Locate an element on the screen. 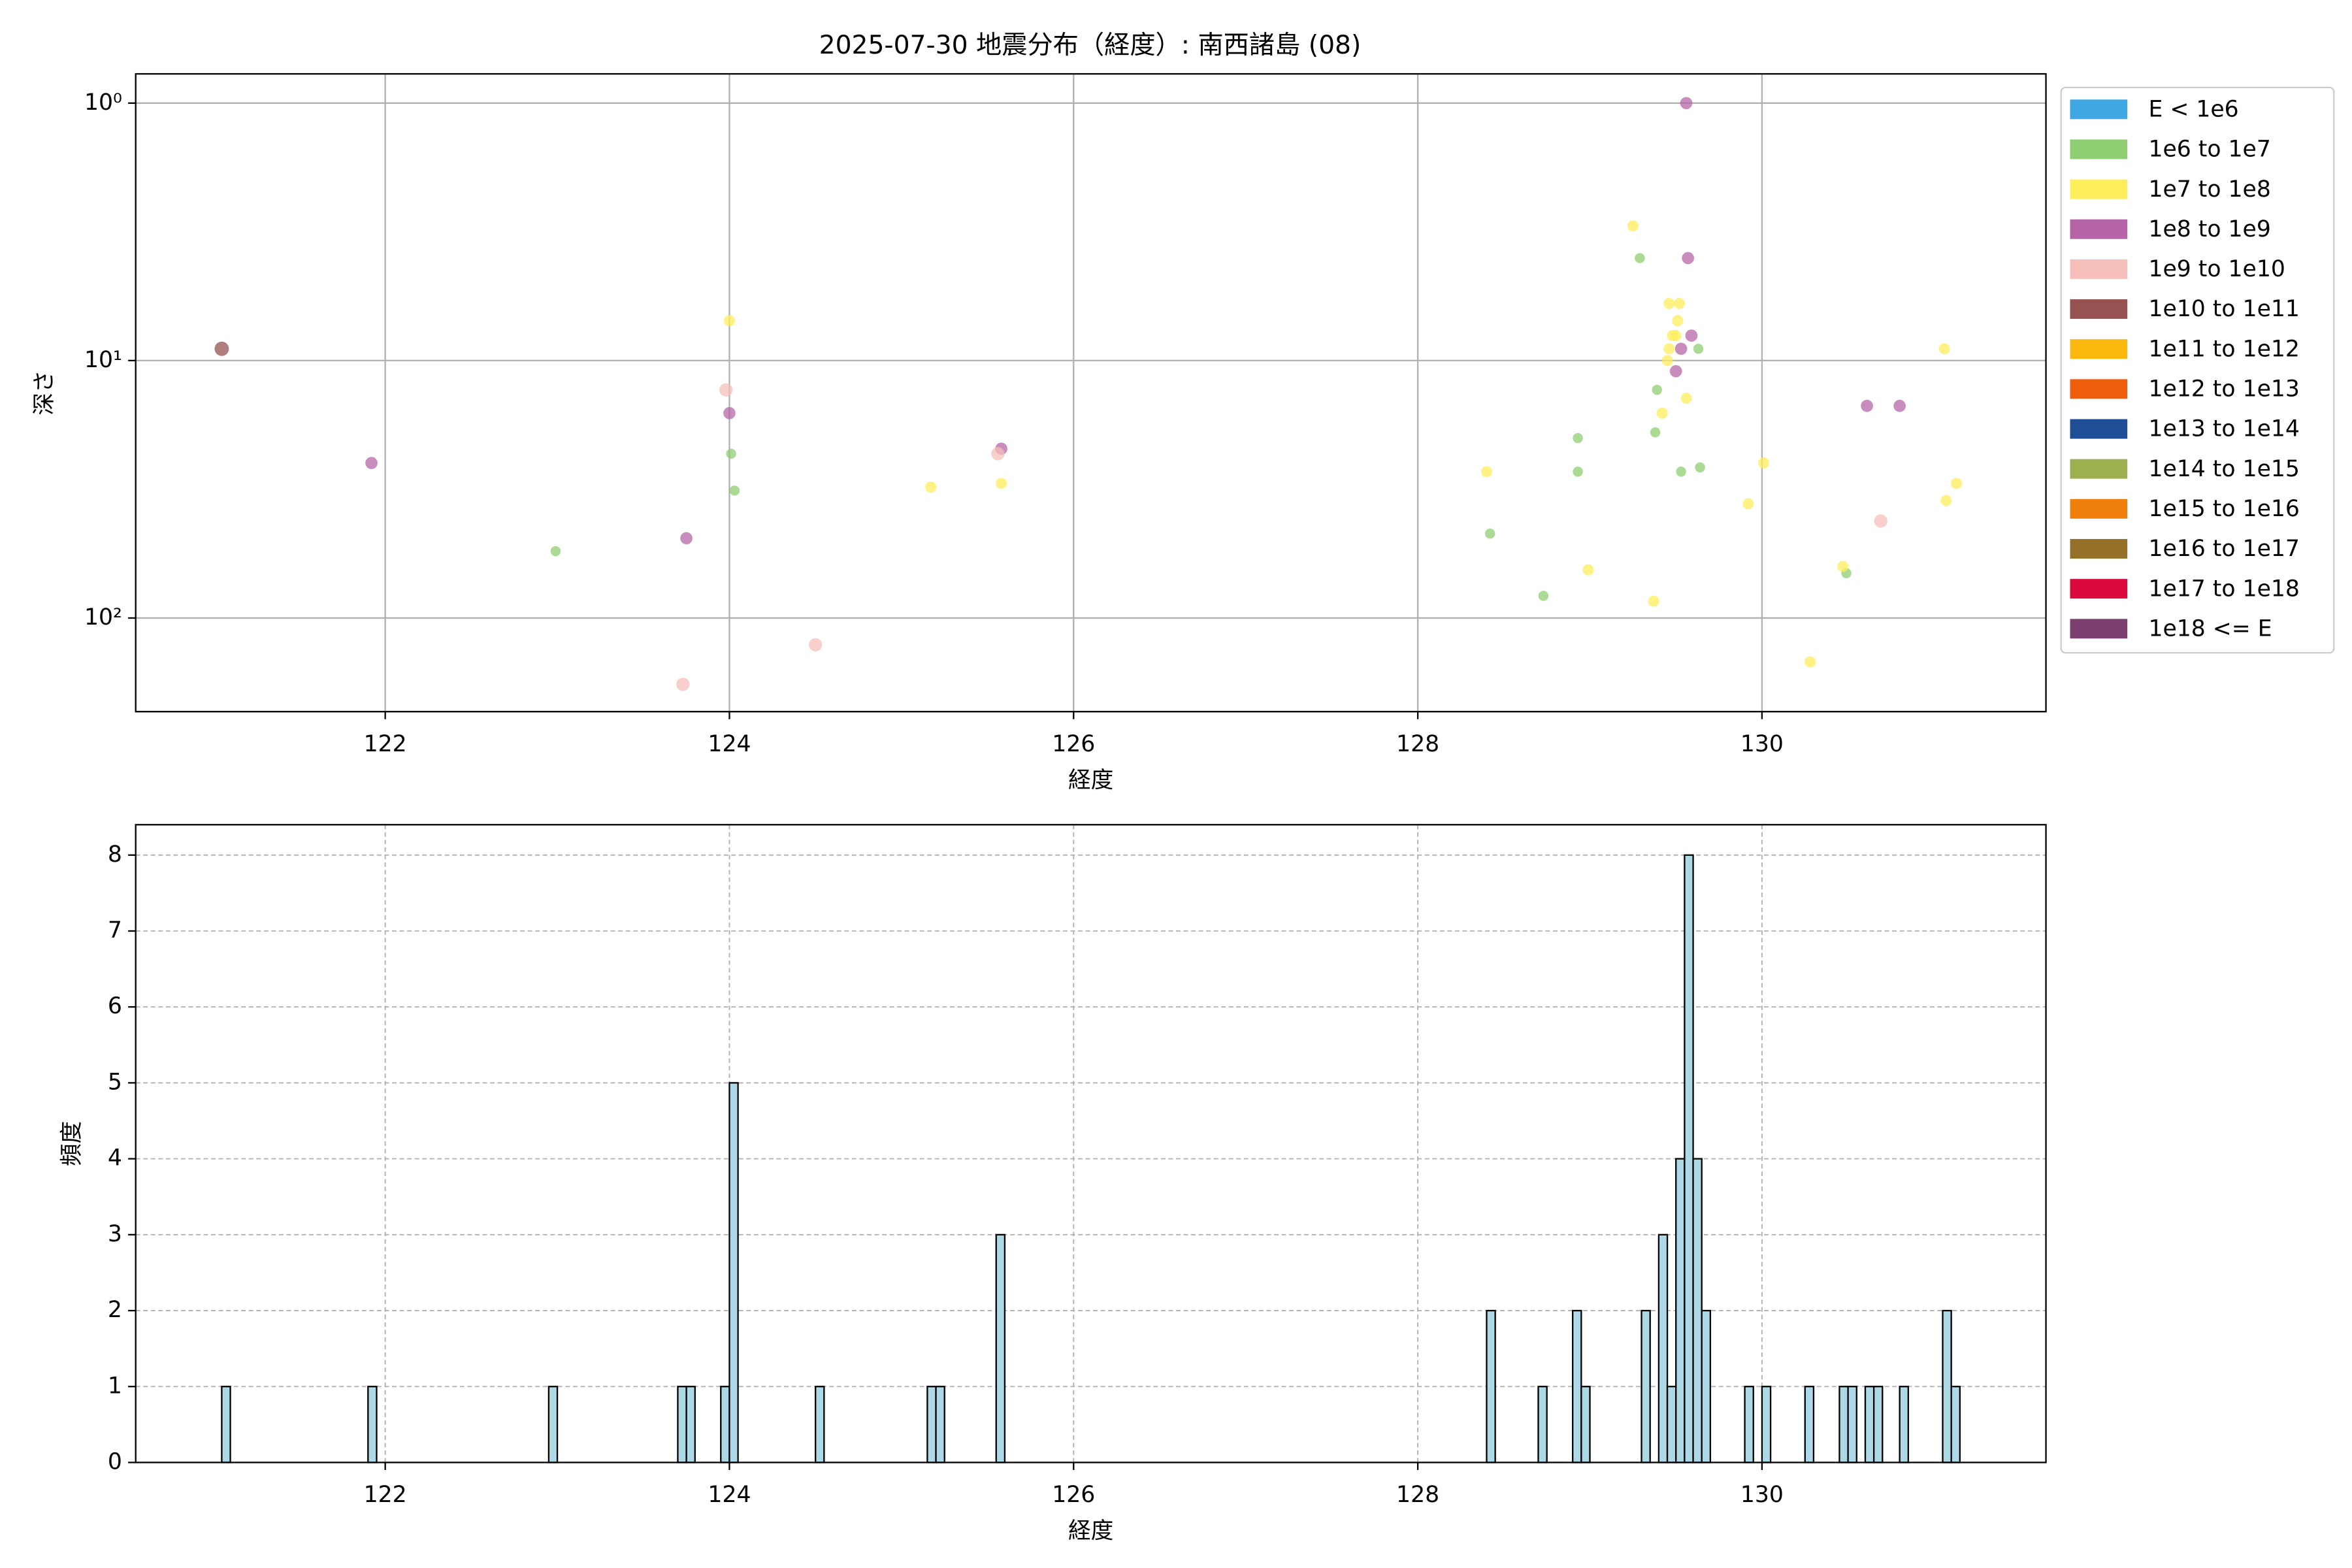 The height and width of the screenshot is (1568, 2352). legend-label: 1e6 to 1e7 is located at coordinates (2209, 150).